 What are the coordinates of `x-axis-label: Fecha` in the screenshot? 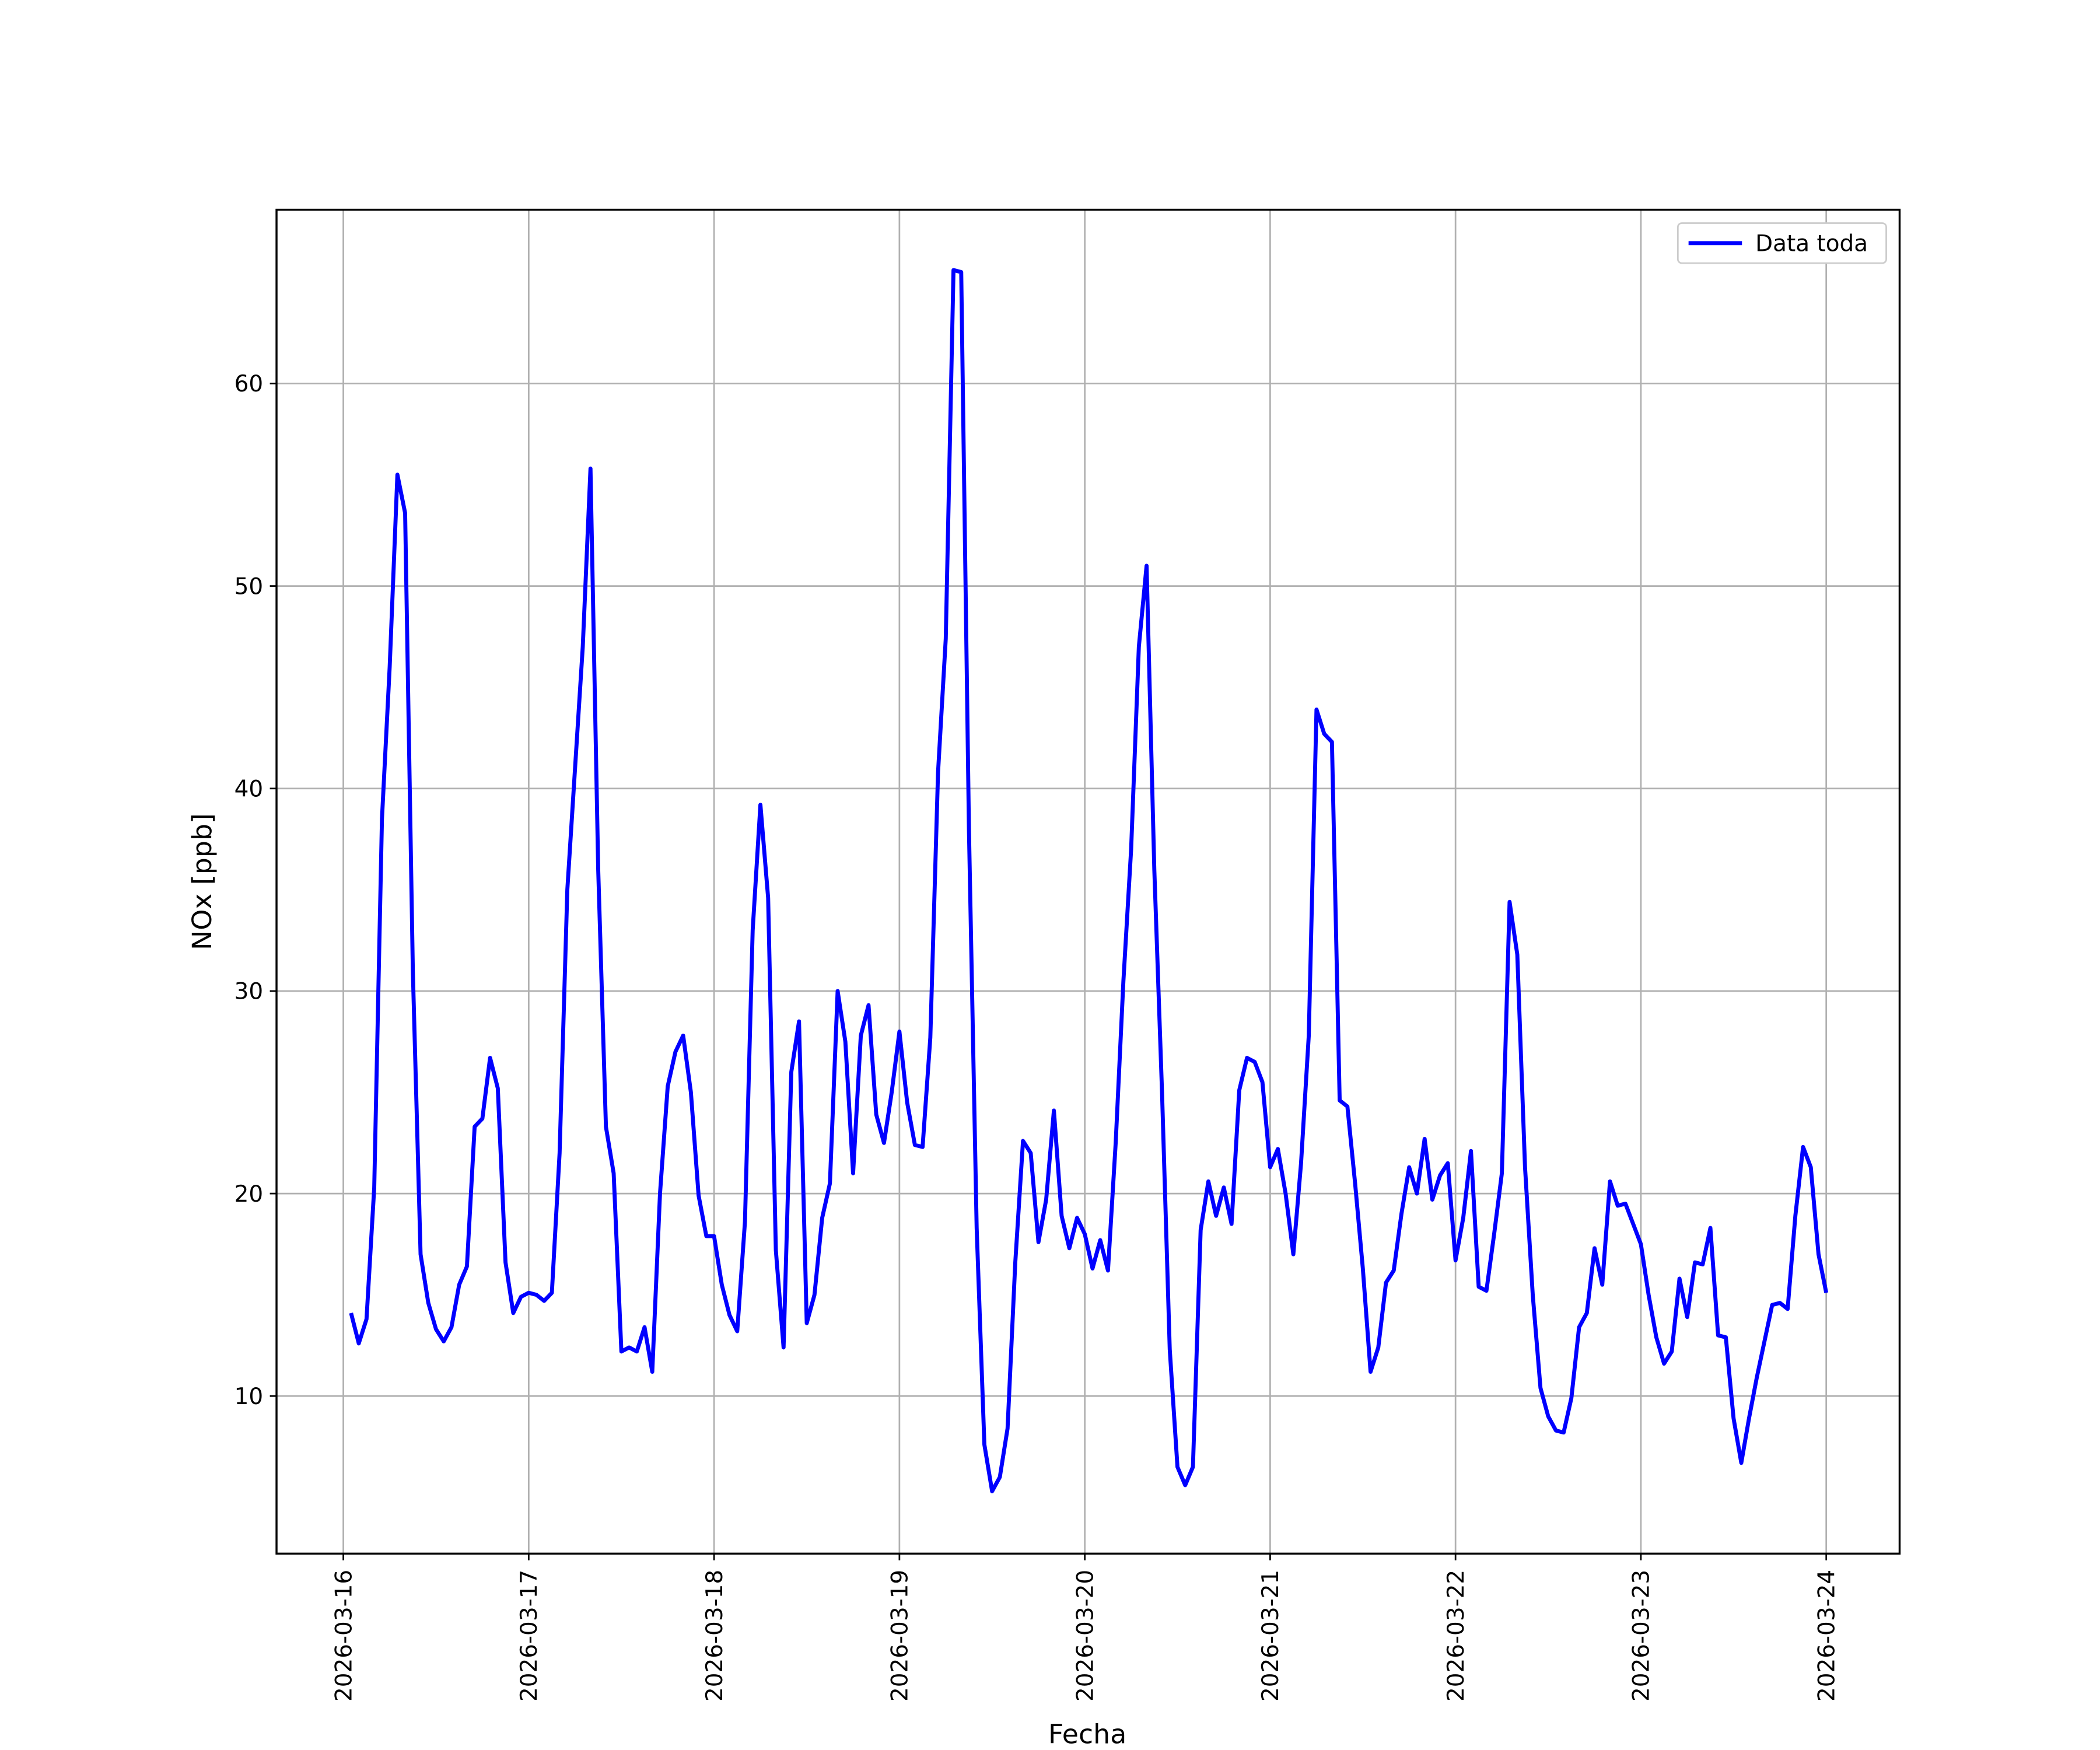 It's located at (1087, 1734).